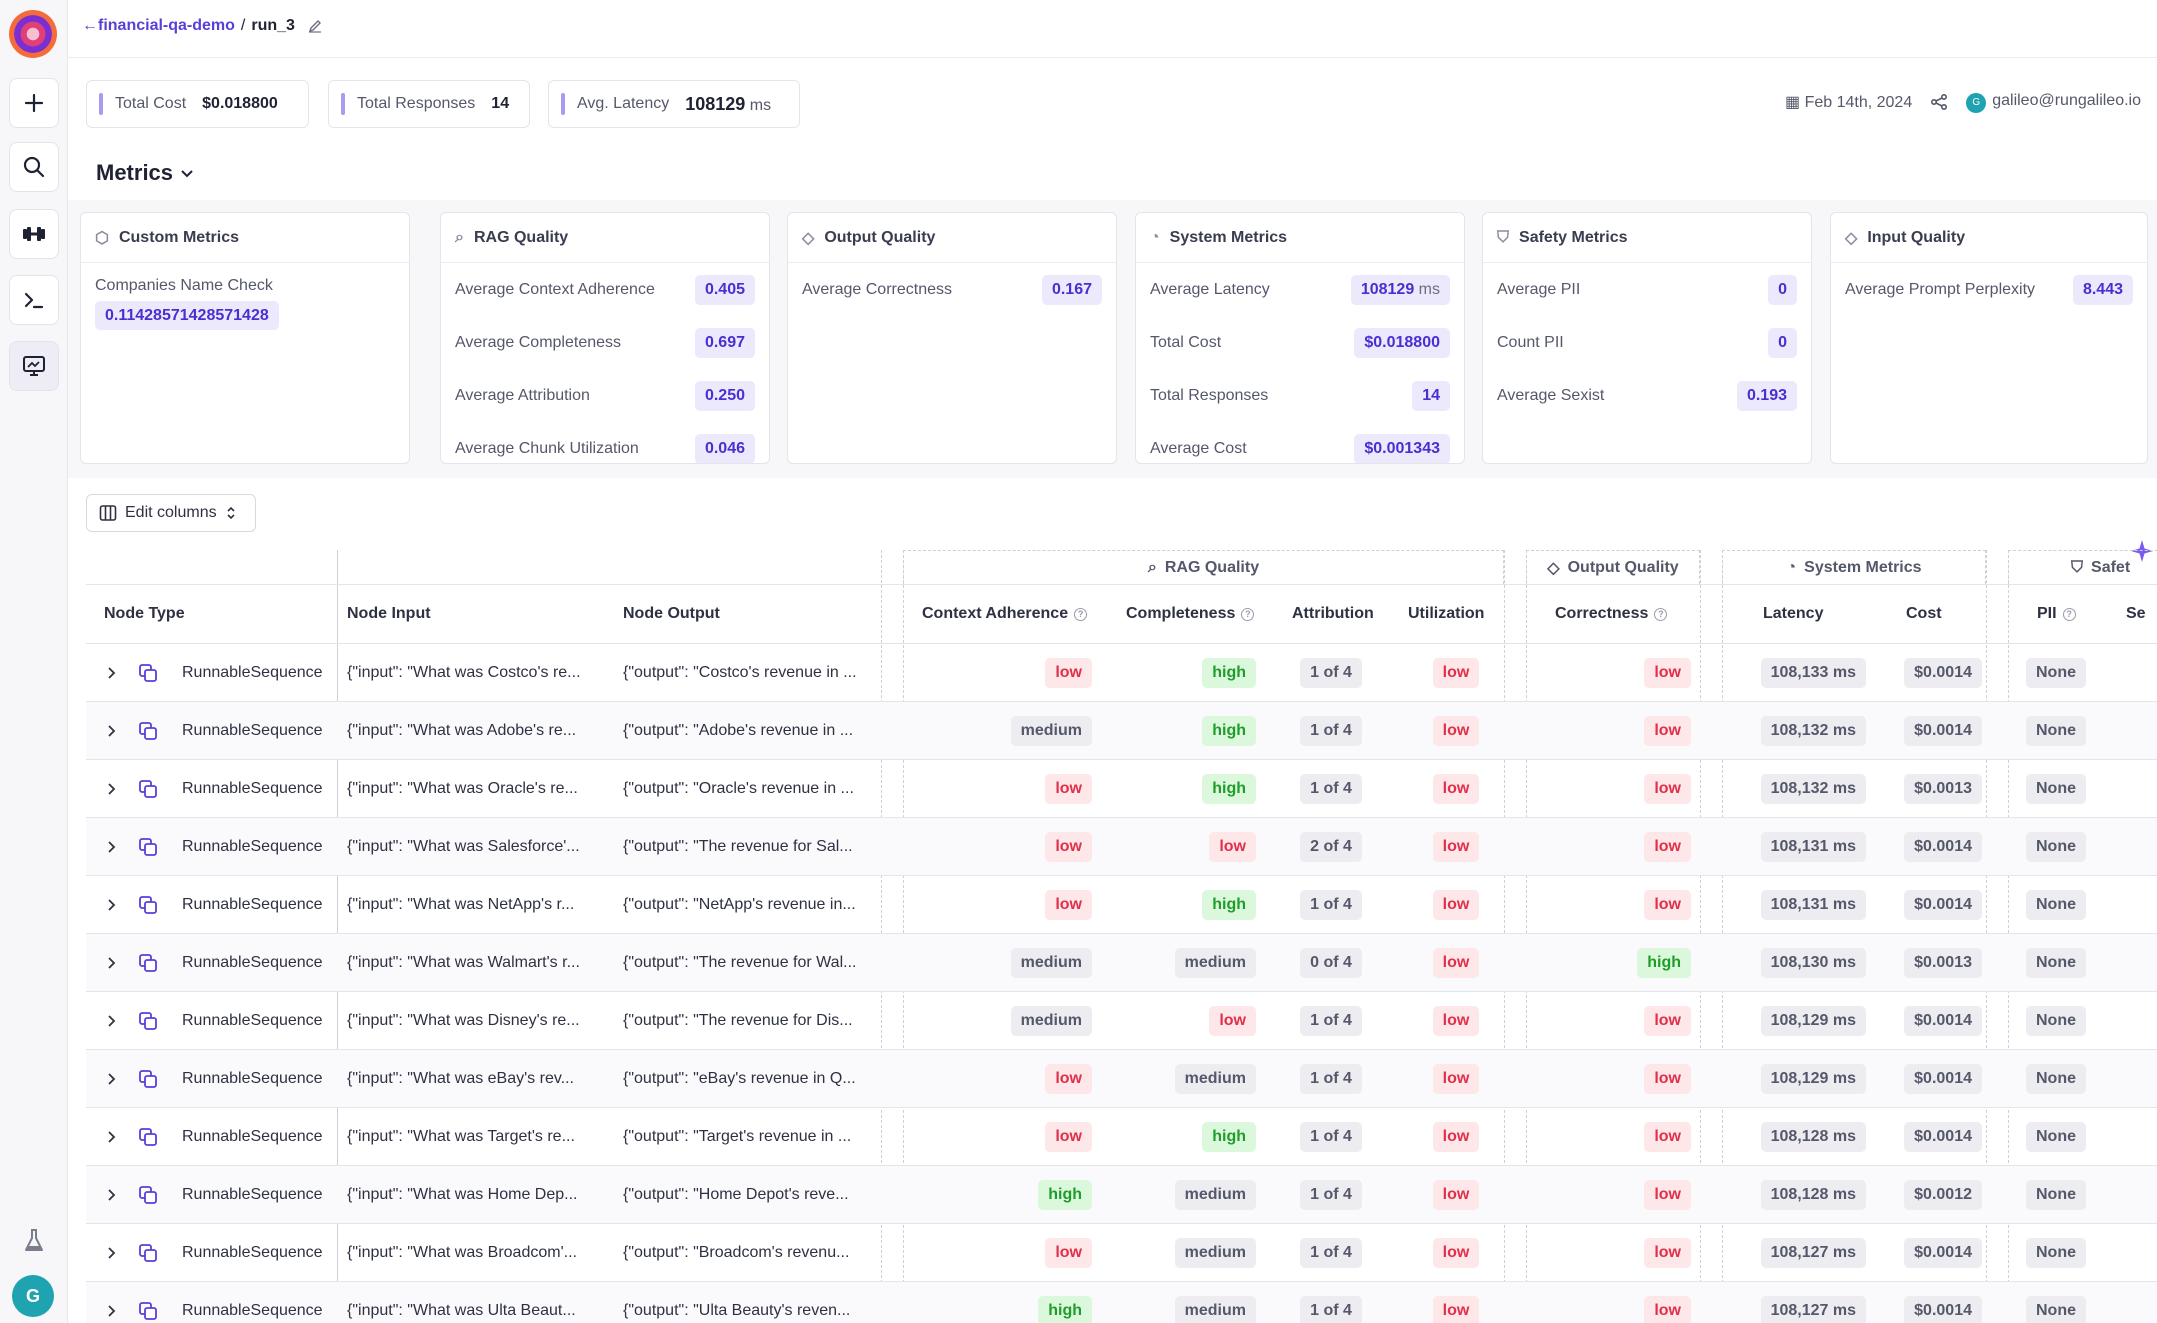 The image size is (2157, 1323). I want to click on latency-badge: 108,130 ms, so click(1813, 962).